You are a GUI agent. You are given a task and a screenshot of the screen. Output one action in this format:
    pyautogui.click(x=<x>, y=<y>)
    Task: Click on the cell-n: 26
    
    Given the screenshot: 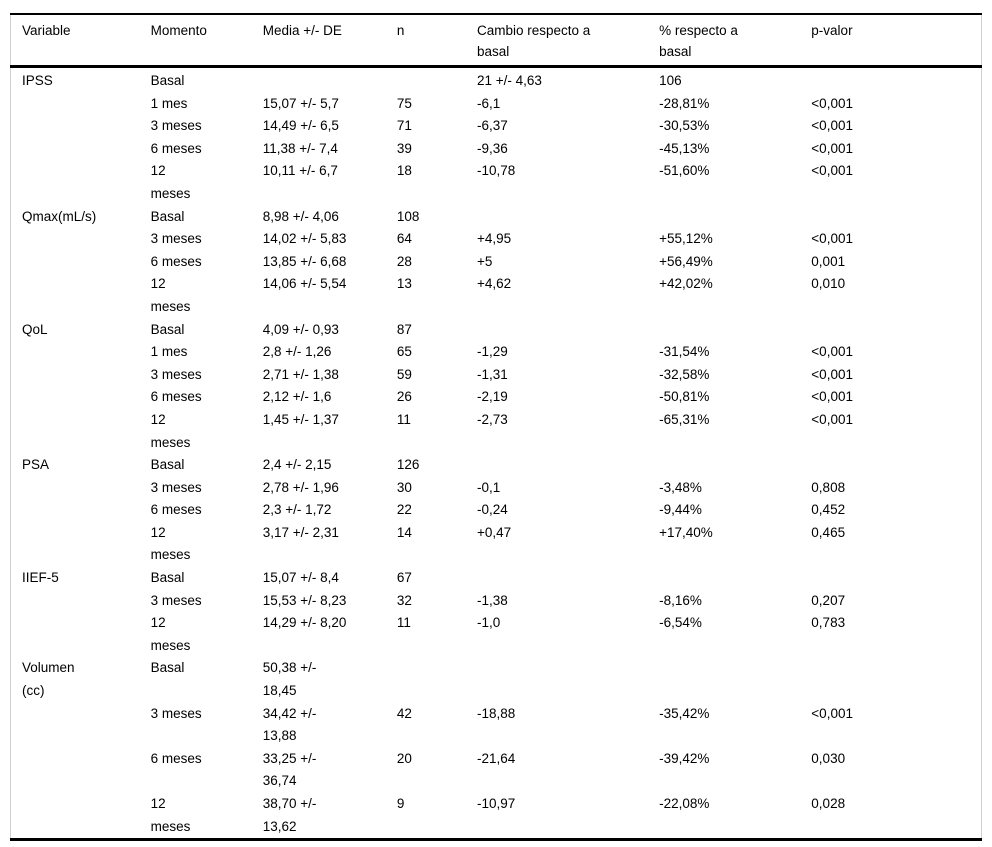 What is the action you would take?
    pyautogui.click(x=404, y=397)
    